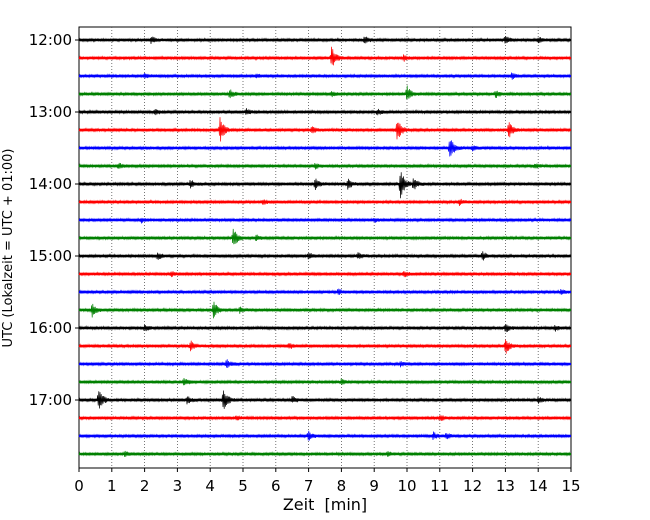  What do you see at coordinates (570, 486) in the screenshot?
I see `x-tick-label: 15` at bounding box center [570, 486].